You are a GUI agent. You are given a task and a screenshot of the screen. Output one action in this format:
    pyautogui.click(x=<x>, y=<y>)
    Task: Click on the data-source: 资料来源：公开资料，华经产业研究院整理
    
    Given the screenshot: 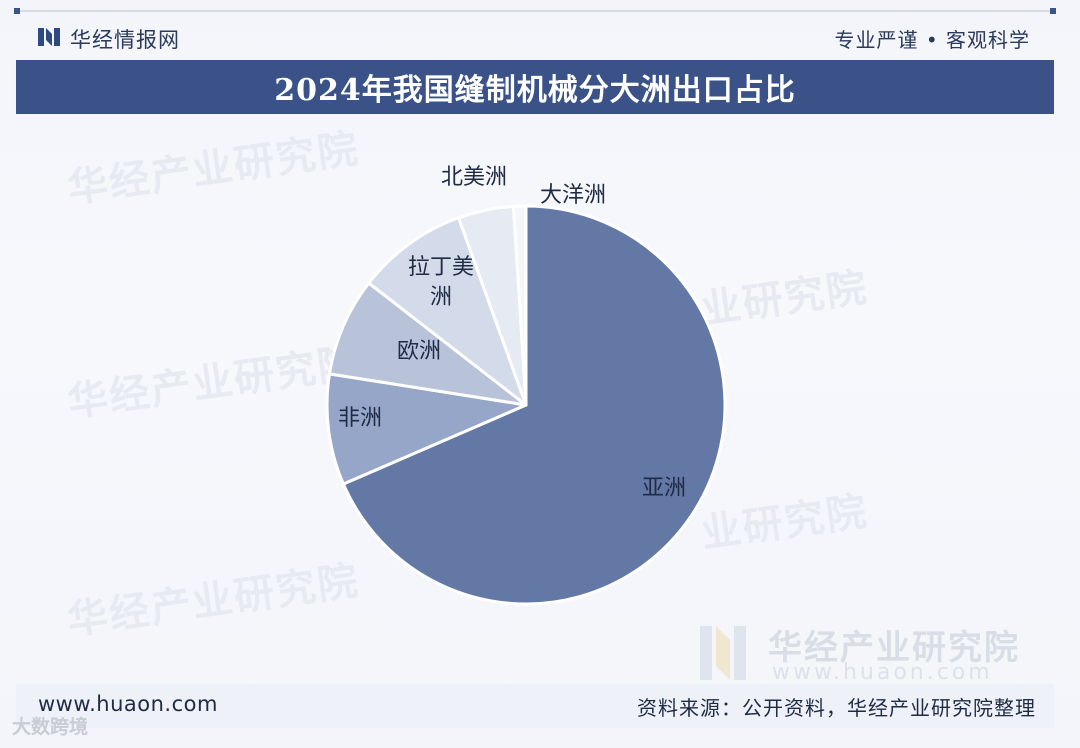 What is the action you would take?
    pyautogui.click(x=836, y=708)
    